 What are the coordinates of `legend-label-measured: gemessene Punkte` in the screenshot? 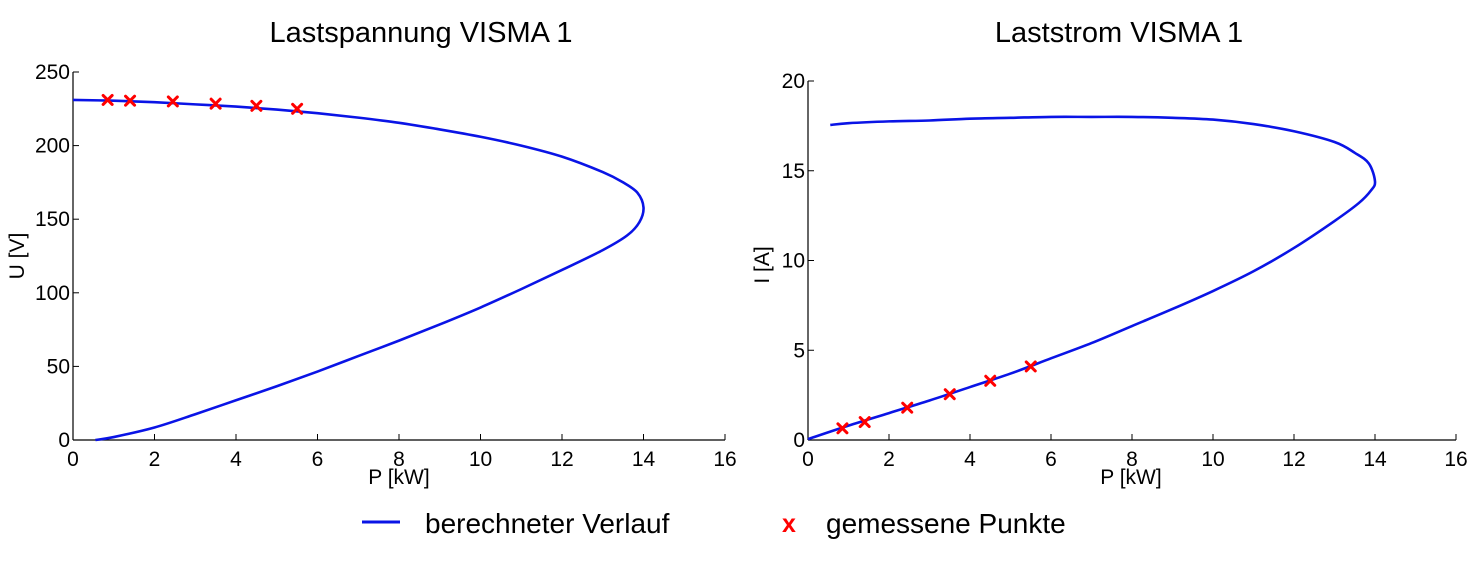 It's located at (946, 523).